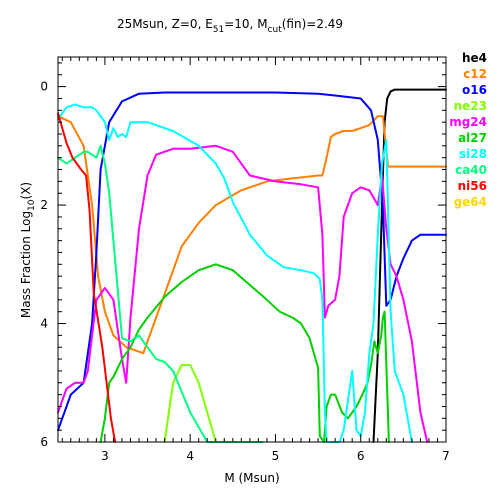 This screenshot has height=500, width=500. I want to click on x-tick-label: 6, so click(361, 456).